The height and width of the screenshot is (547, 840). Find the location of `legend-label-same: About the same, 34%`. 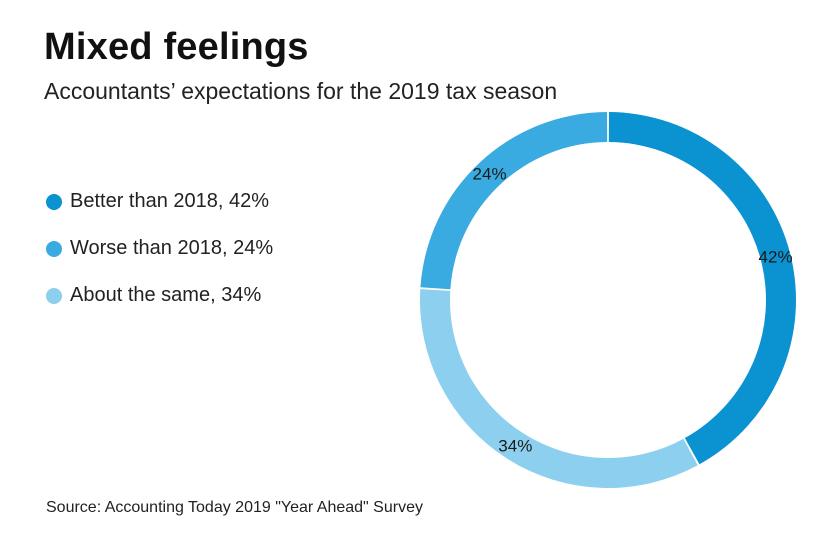

legend-label-same: About the same, 34% is located at coordinates (166, 295).